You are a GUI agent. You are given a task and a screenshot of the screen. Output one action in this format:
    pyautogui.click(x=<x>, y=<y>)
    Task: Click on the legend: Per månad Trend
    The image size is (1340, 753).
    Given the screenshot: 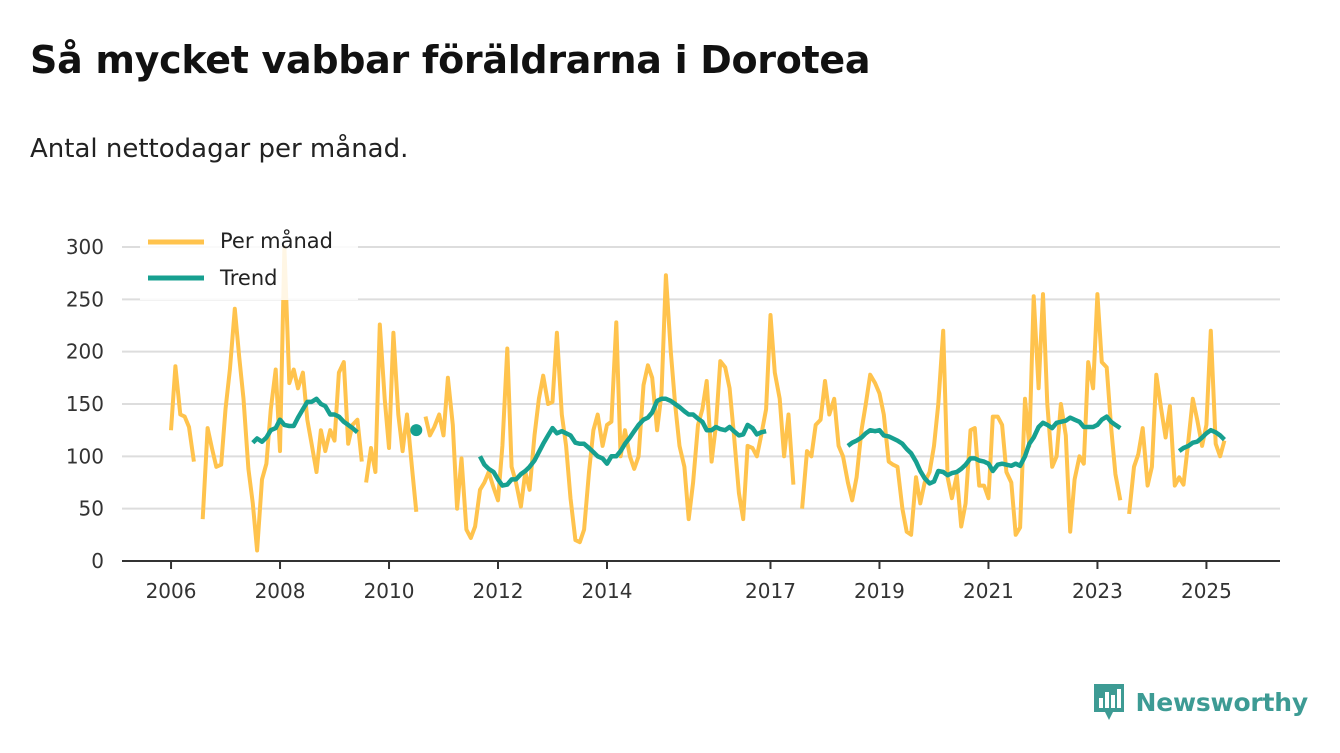 What is the action you would take?
    pyautogui.click(x=249, y=261)
    